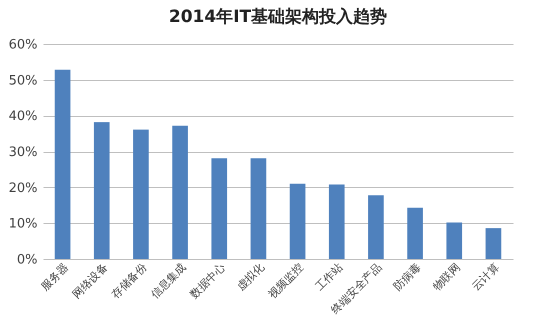 Image resolution: width=535 pixels, height=320 pixels. I want to click on x-tick-label: 物联网, so click(446, 277).